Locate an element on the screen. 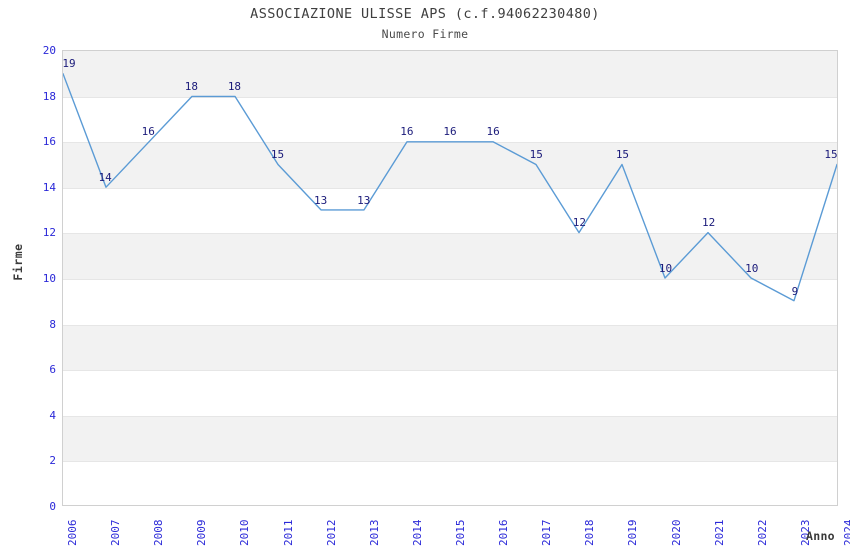 The height and width of the screenshot is (550, 850). chart-subtitle: Numero Firme is located at coordinates (425, 34).